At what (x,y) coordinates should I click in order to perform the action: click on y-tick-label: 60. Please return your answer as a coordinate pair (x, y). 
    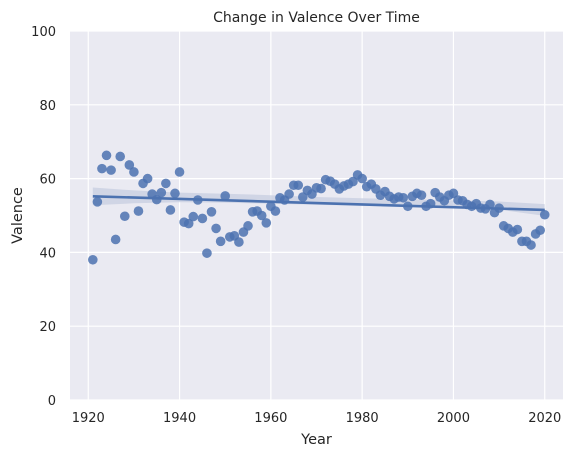
    Looking at the image, I should click on (47, 180).